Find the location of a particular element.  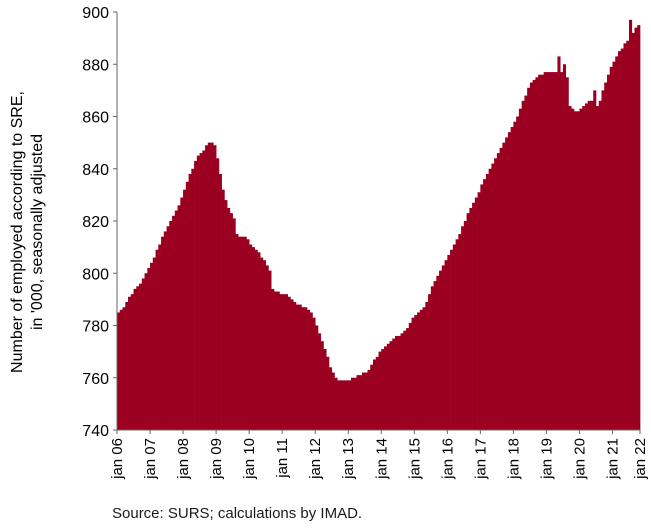

y-tick-label: 760 is located at coordinates (95, 379).